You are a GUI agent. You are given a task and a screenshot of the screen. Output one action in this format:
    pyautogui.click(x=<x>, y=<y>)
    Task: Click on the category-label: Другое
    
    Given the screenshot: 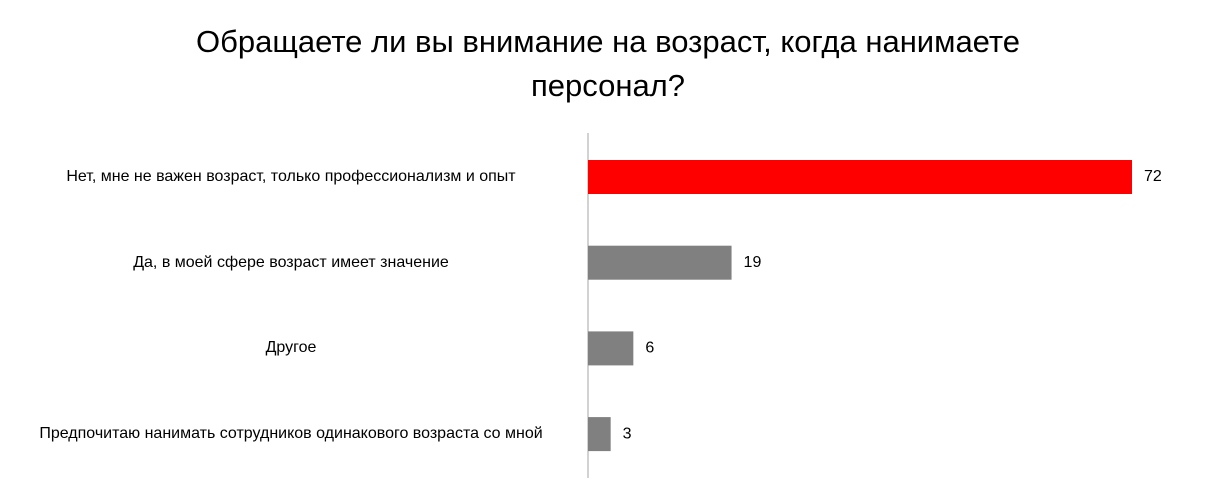 What is the action you would take?
    pyautogui.click(x=291, y=348)
    